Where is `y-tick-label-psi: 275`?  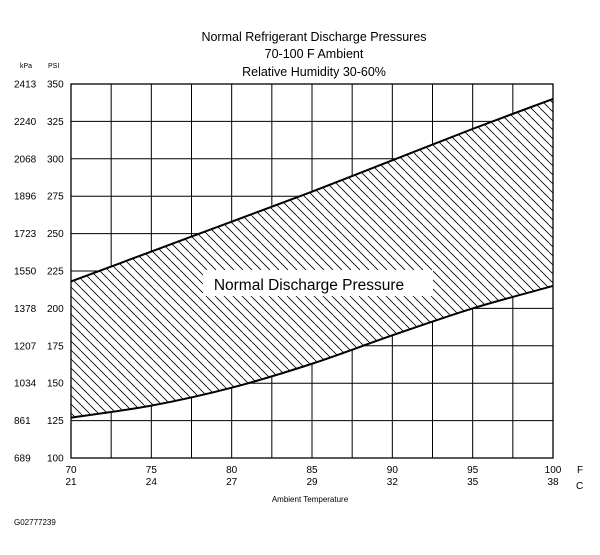
y-tick-label-psi: 275 is located at coordinates (55, 197).